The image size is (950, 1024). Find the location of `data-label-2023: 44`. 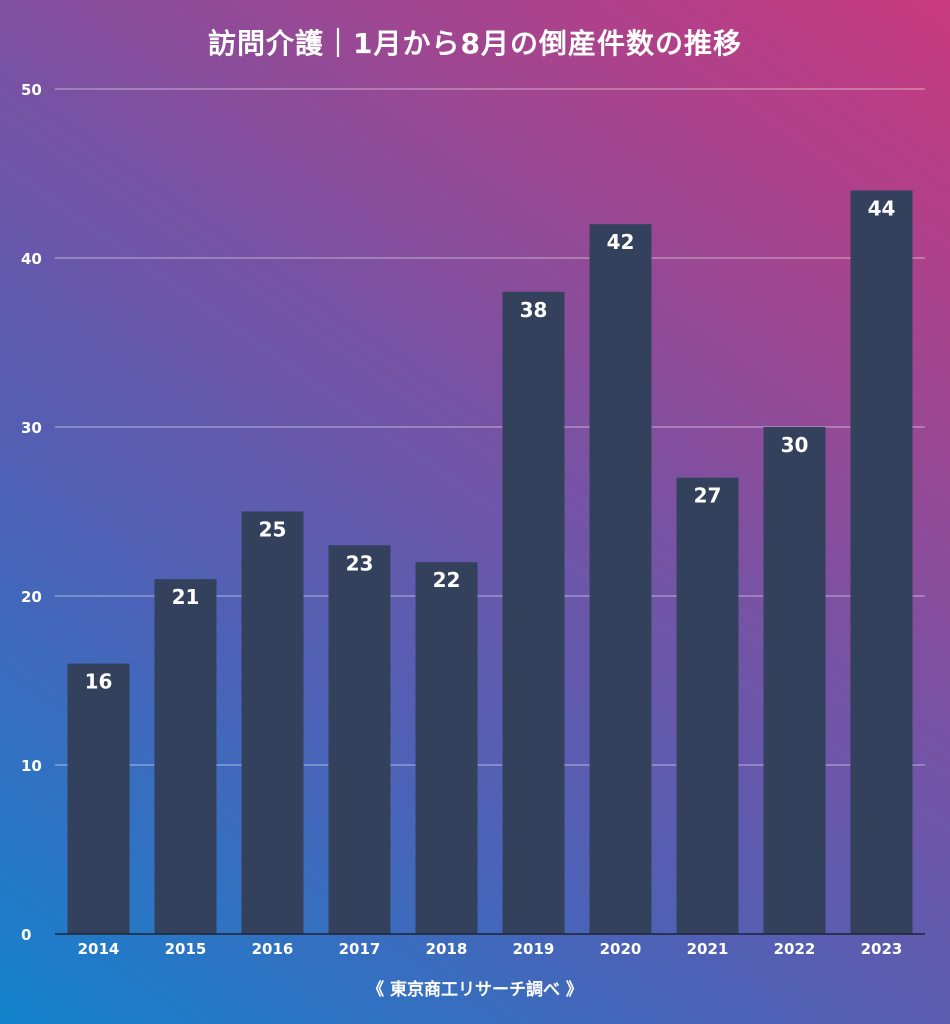

data-label-2023: 44 is located at coordinates (882, 208).